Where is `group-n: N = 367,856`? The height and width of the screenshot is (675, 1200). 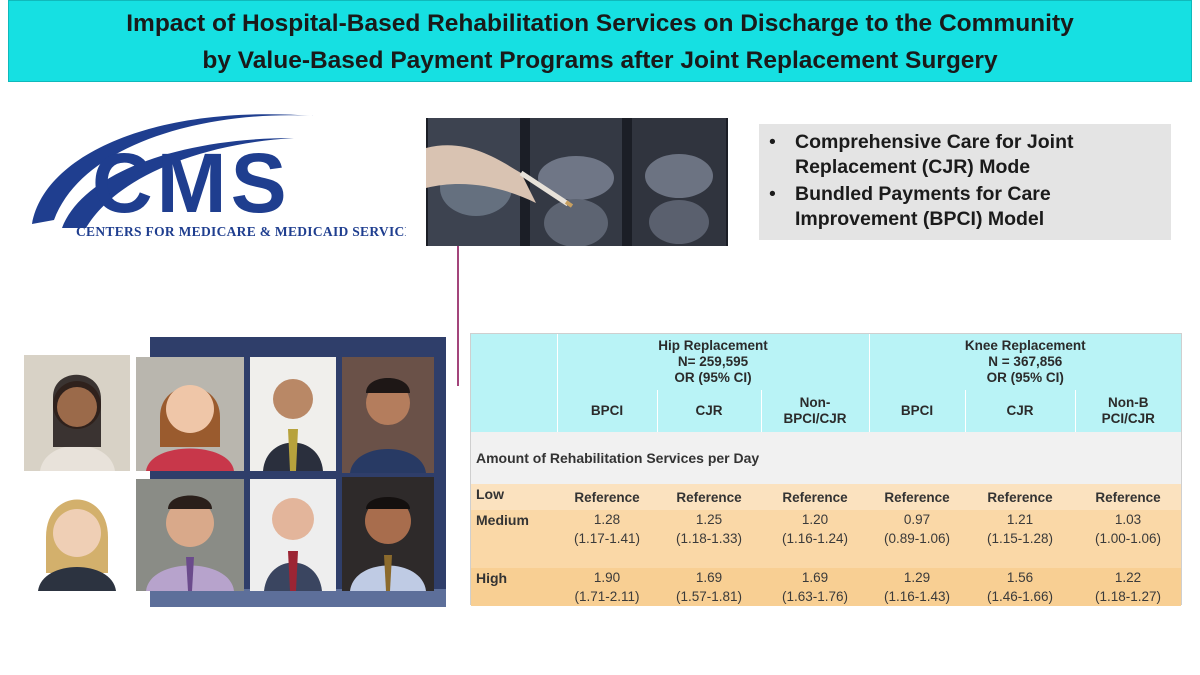 group-n: N = 367,856 is located at coordinates (1025, 361).